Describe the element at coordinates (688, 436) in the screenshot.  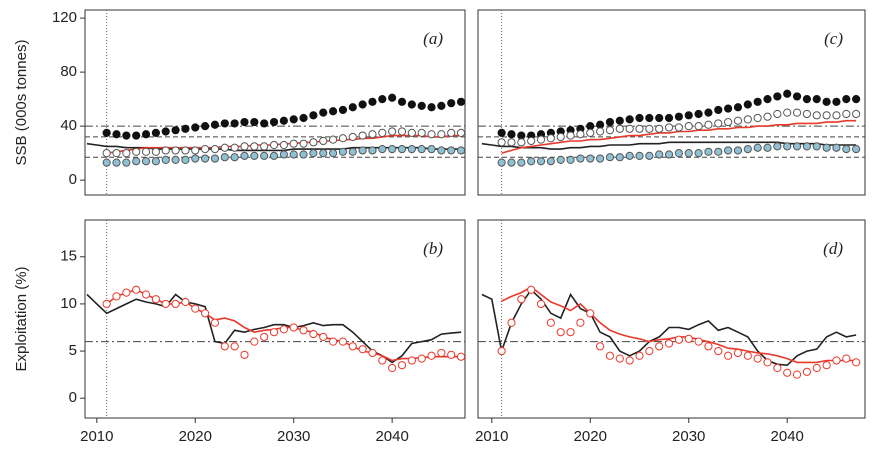
I see `x-tick-label: 2030` at that location.